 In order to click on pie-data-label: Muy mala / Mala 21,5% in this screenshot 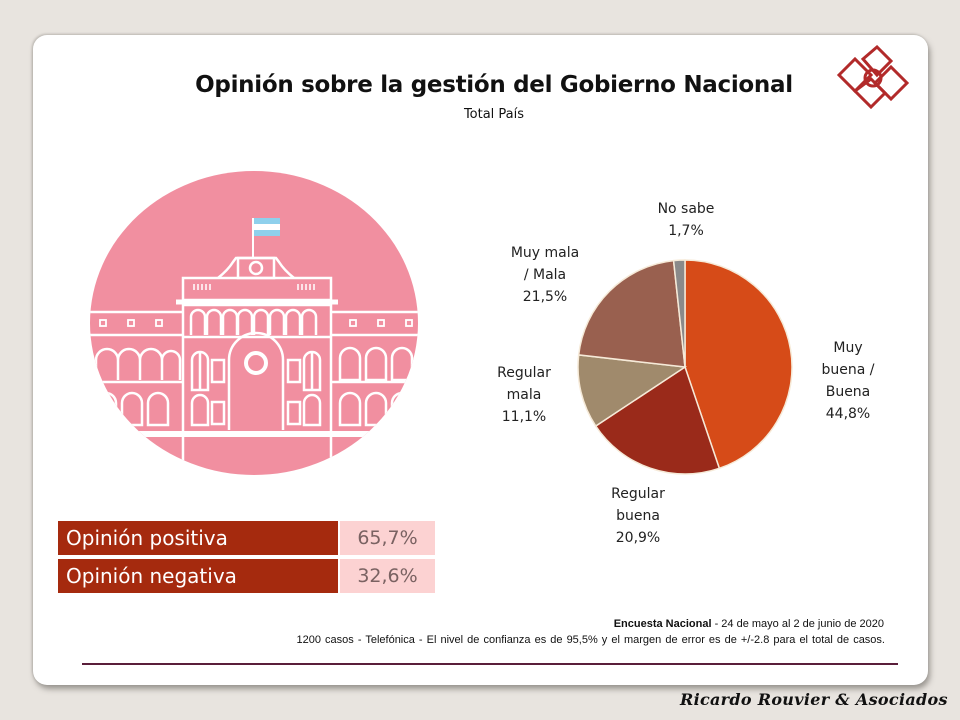, I will do `click(545, 275)`.